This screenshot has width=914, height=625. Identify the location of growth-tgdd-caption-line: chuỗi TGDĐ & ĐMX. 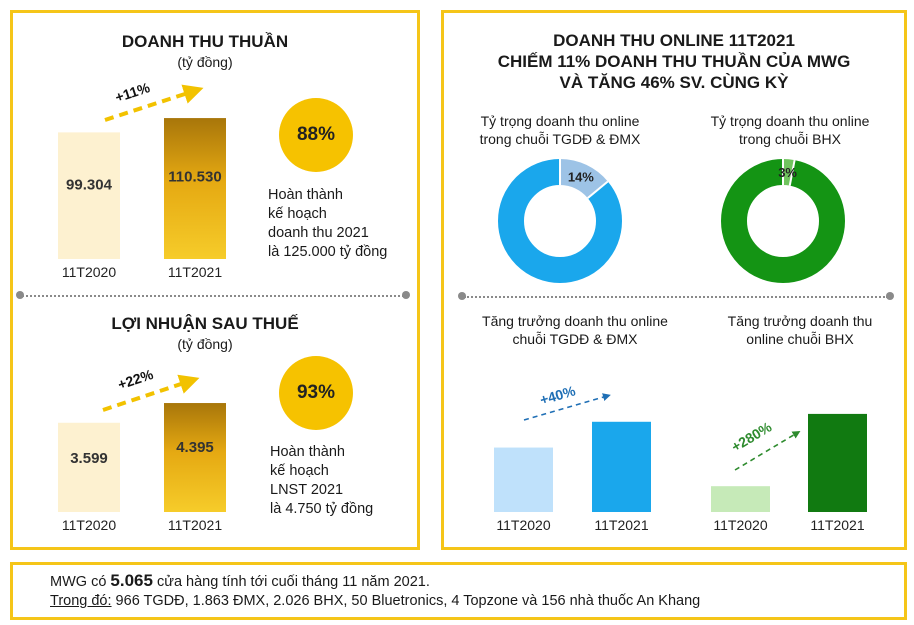
(575, 339).